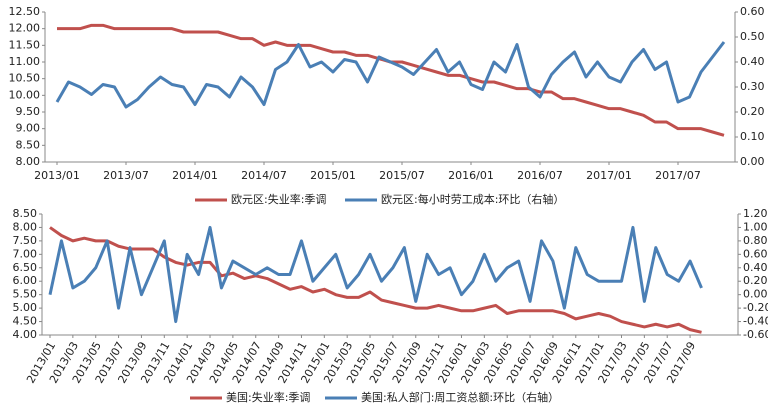 This screenshot has width=768, height=408. I want to click on y2-tick-label: -0.60, so click(755, 334).